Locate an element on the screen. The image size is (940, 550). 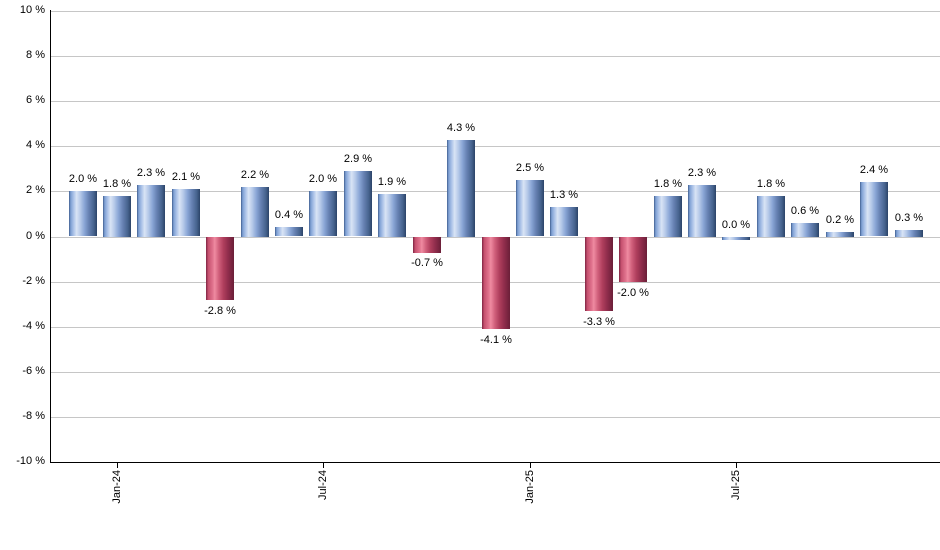
bar-value-label: 0.3 % is located at coordinates (909, 218).